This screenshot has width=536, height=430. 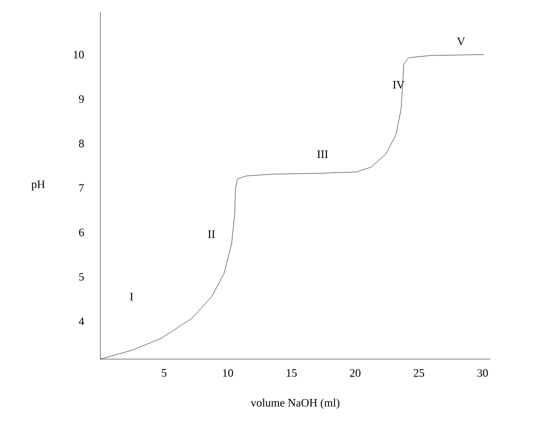 I want to click on annotation: IV, so click(x=398, y=85).